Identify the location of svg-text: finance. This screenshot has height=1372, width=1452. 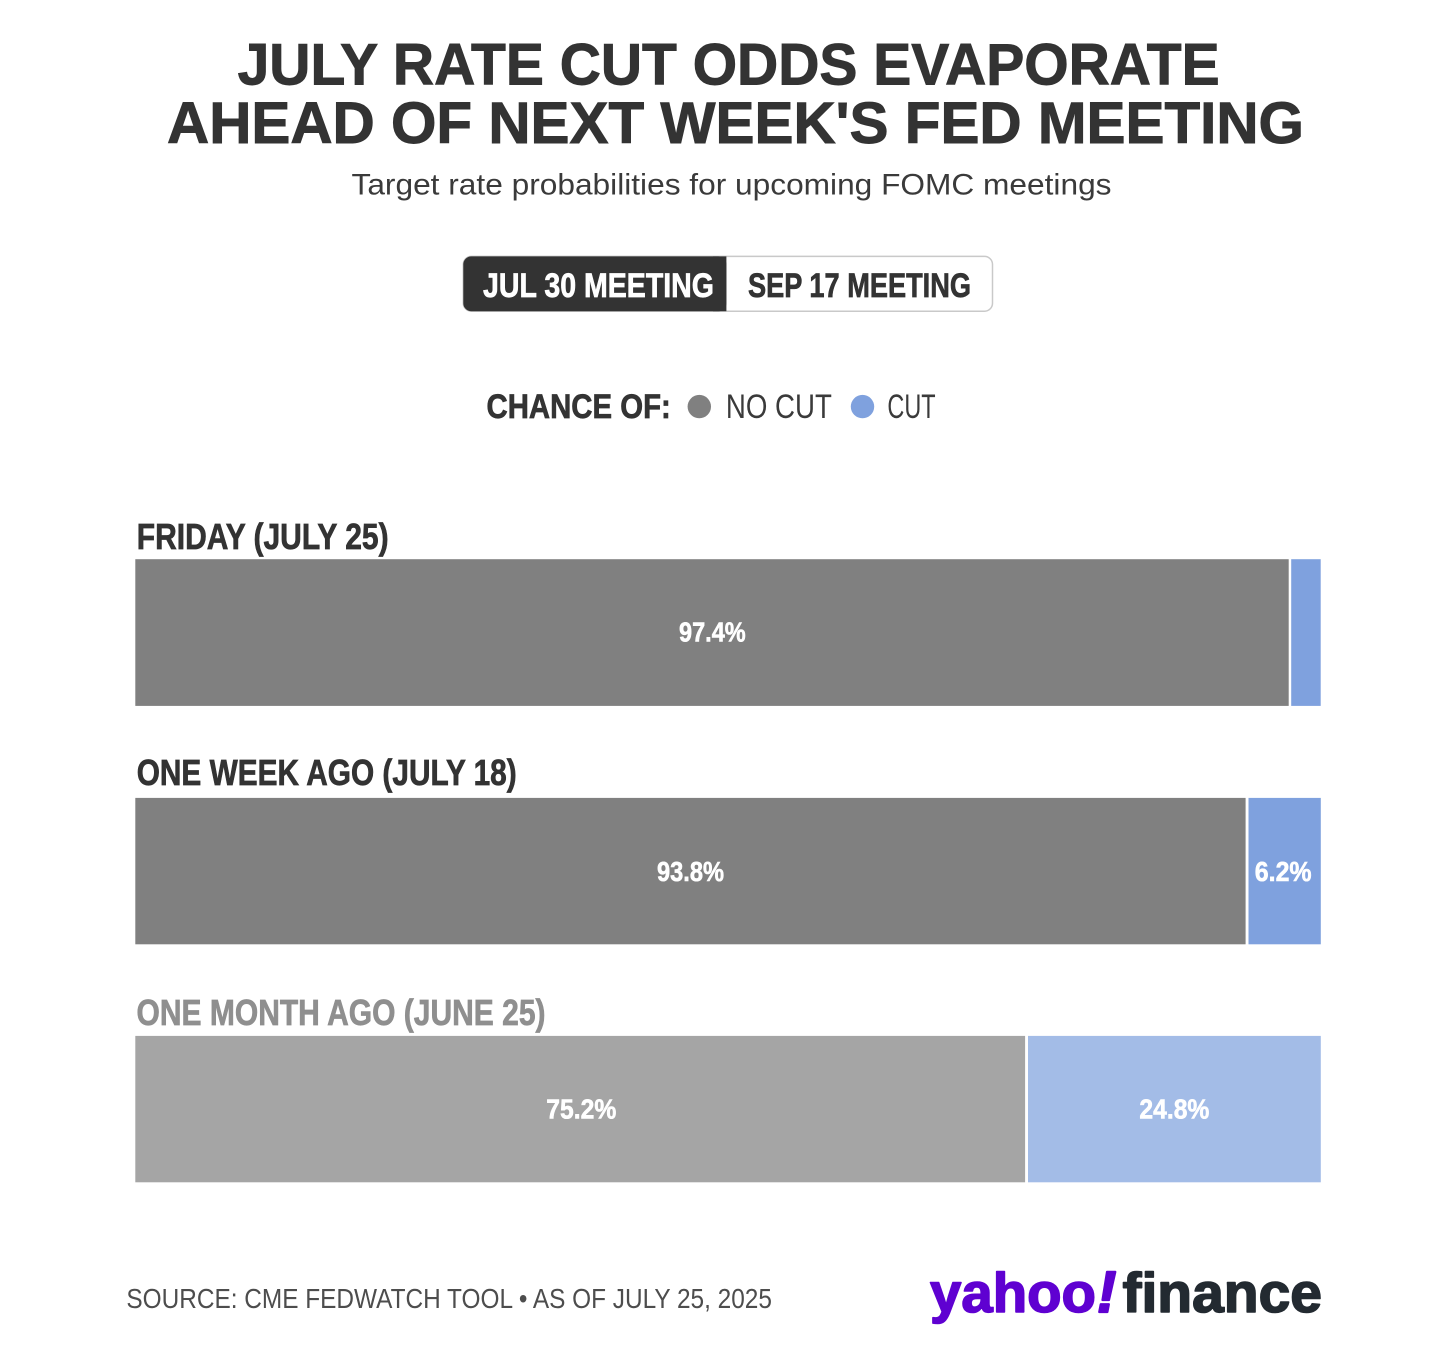
(1223, 1292).